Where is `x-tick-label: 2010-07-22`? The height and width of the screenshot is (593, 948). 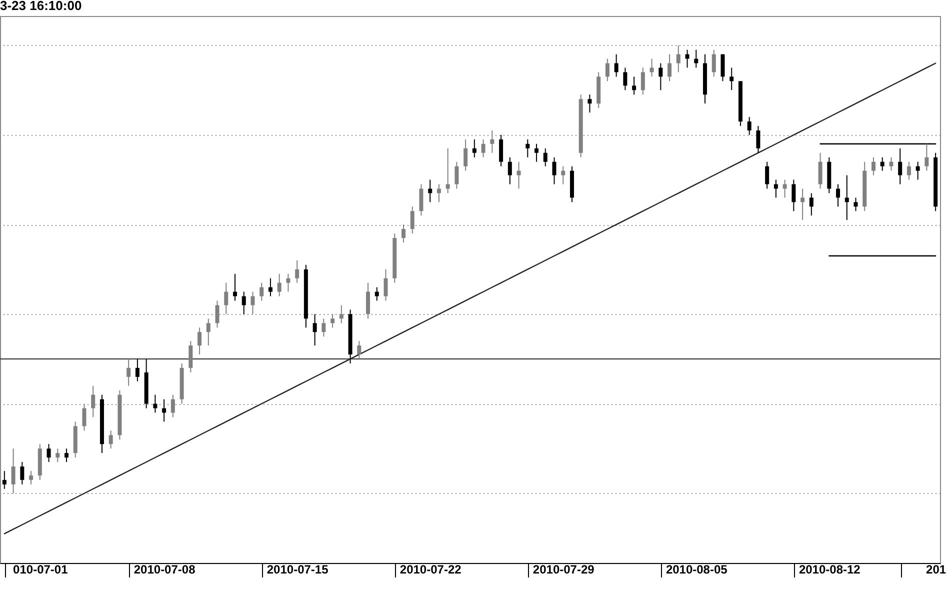
x-tick-label: 2010-07-22 is located at coordinates (431, 569).